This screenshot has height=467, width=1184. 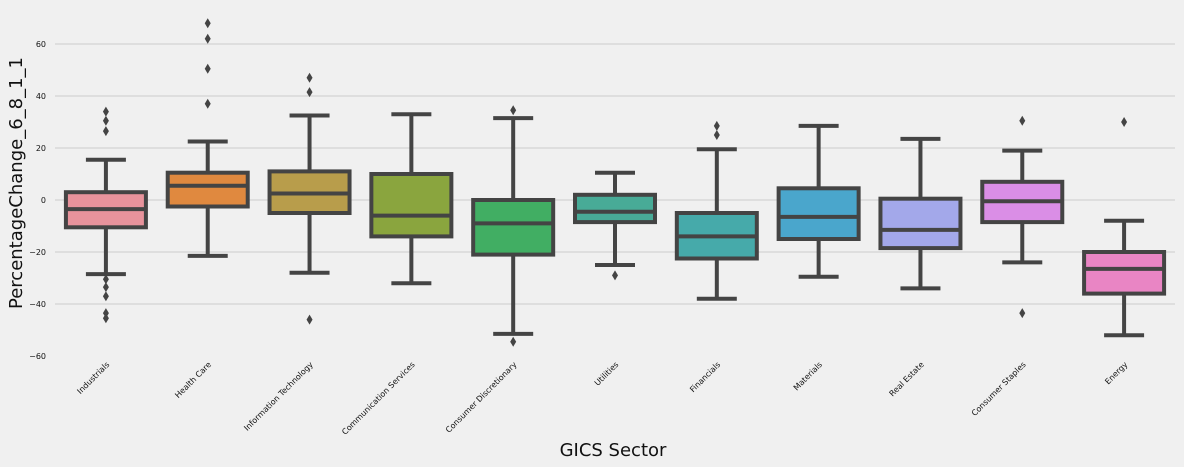 I want to click on y-tick-label: 40, so click(x=41, y=96).